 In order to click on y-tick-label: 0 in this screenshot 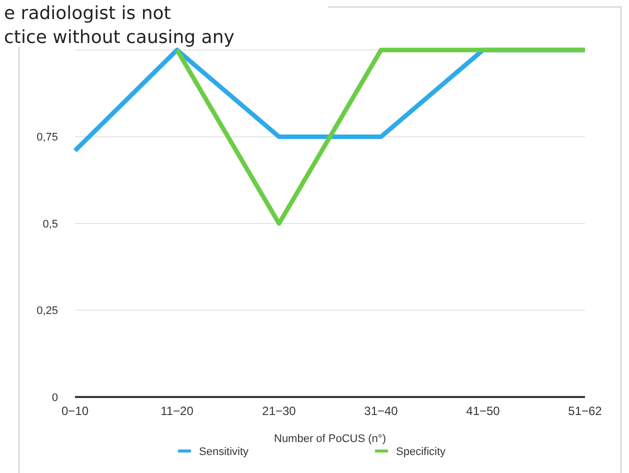, I will do `click(55, 398)`.